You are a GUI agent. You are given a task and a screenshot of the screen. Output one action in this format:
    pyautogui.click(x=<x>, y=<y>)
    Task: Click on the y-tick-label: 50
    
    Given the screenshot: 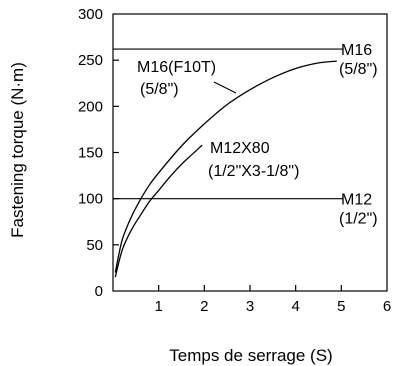 What is the action you would take?
    pyautogui.click(x=94, y=245)
    